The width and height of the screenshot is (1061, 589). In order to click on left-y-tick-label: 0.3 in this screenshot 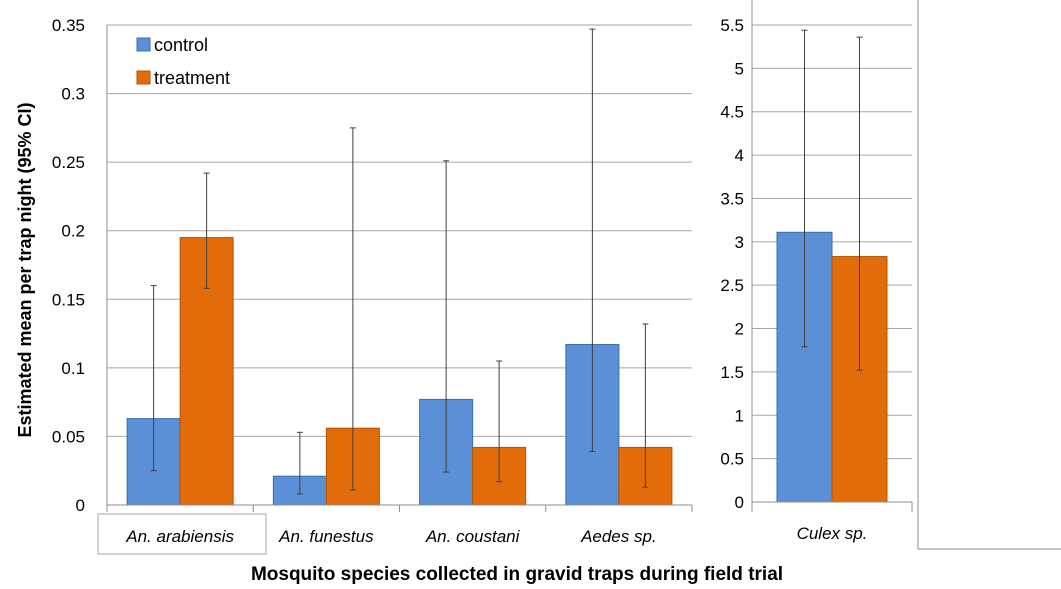, I will do `click(73, 94)`.